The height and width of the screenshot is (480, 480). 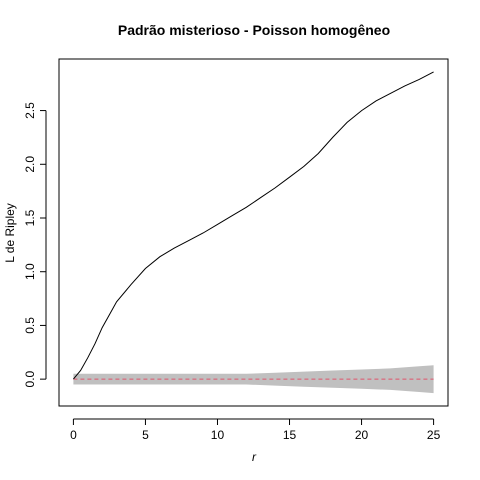 What do you see at coordinates (10, 233) in the screenshot?
I see `y-axis-label: L de Ripley` at bounding box center [10, 233].